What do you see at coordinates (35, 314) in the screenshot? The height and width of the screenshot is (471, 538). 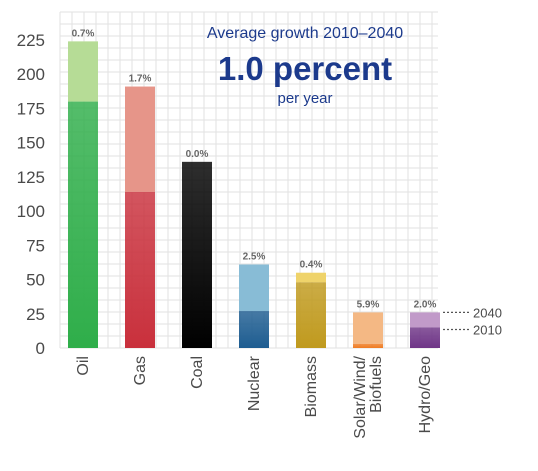 I see `y-tick-label: 25` at bounding box center [35, 314].